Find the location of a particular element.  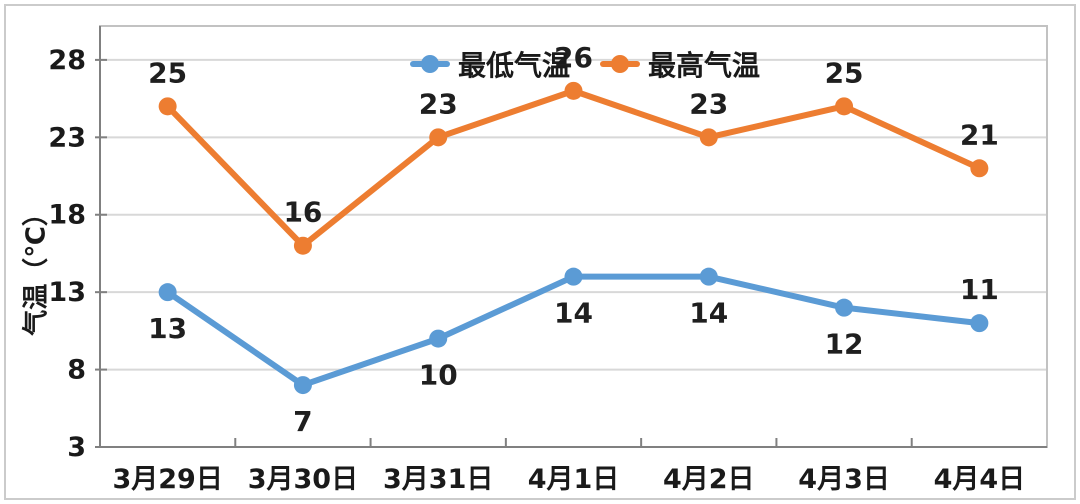

x-tick-label: 4月1日 is located at coordinates (574, 479).